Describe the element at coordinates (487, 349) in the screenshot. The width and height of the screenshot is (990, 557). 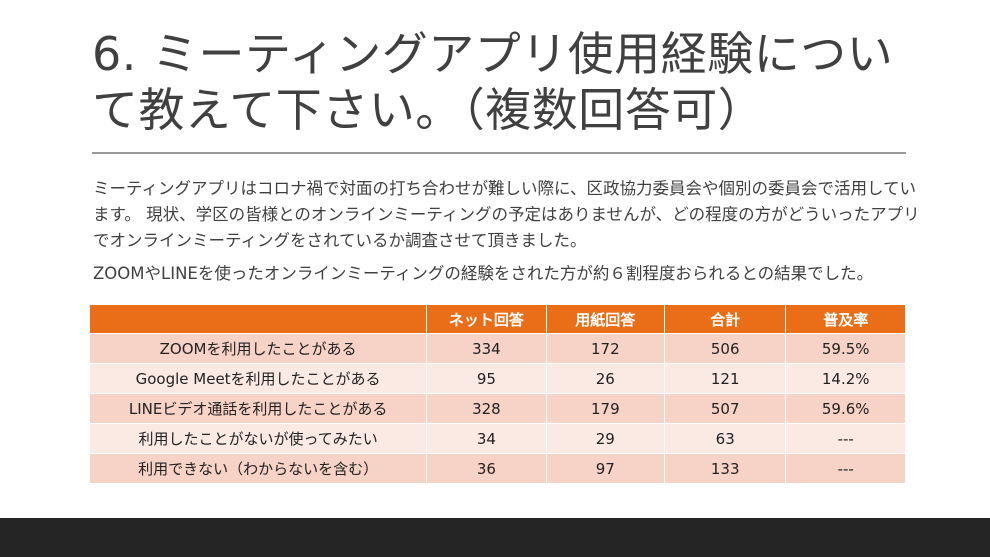
I see `net-count: 334` at that location.